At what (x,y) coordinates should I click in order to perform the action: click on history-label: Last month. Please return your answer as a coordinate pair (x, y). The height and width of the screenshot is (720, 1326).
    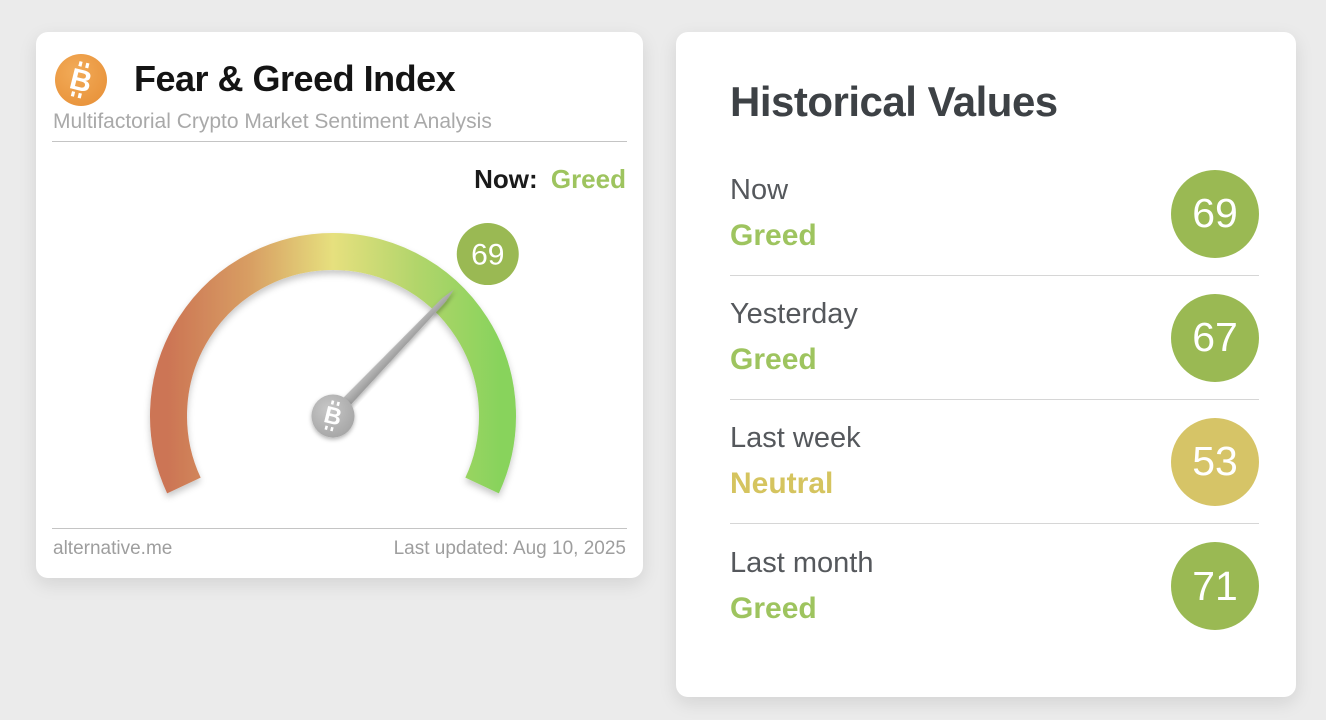
    Looking at the image, I should click on (802, 562).